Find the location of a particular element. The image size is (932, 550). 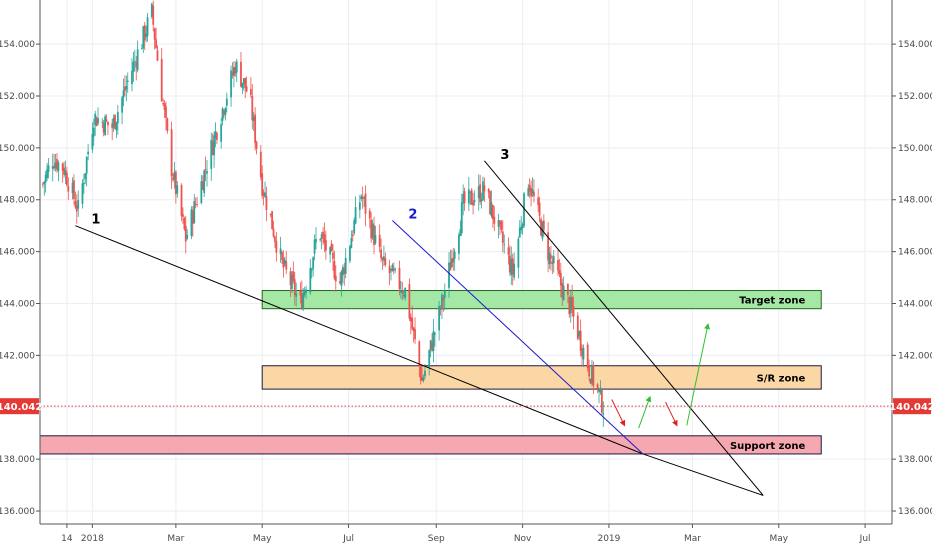

y-tick-label-right: 152.000 is located at coordinates (915, 97).